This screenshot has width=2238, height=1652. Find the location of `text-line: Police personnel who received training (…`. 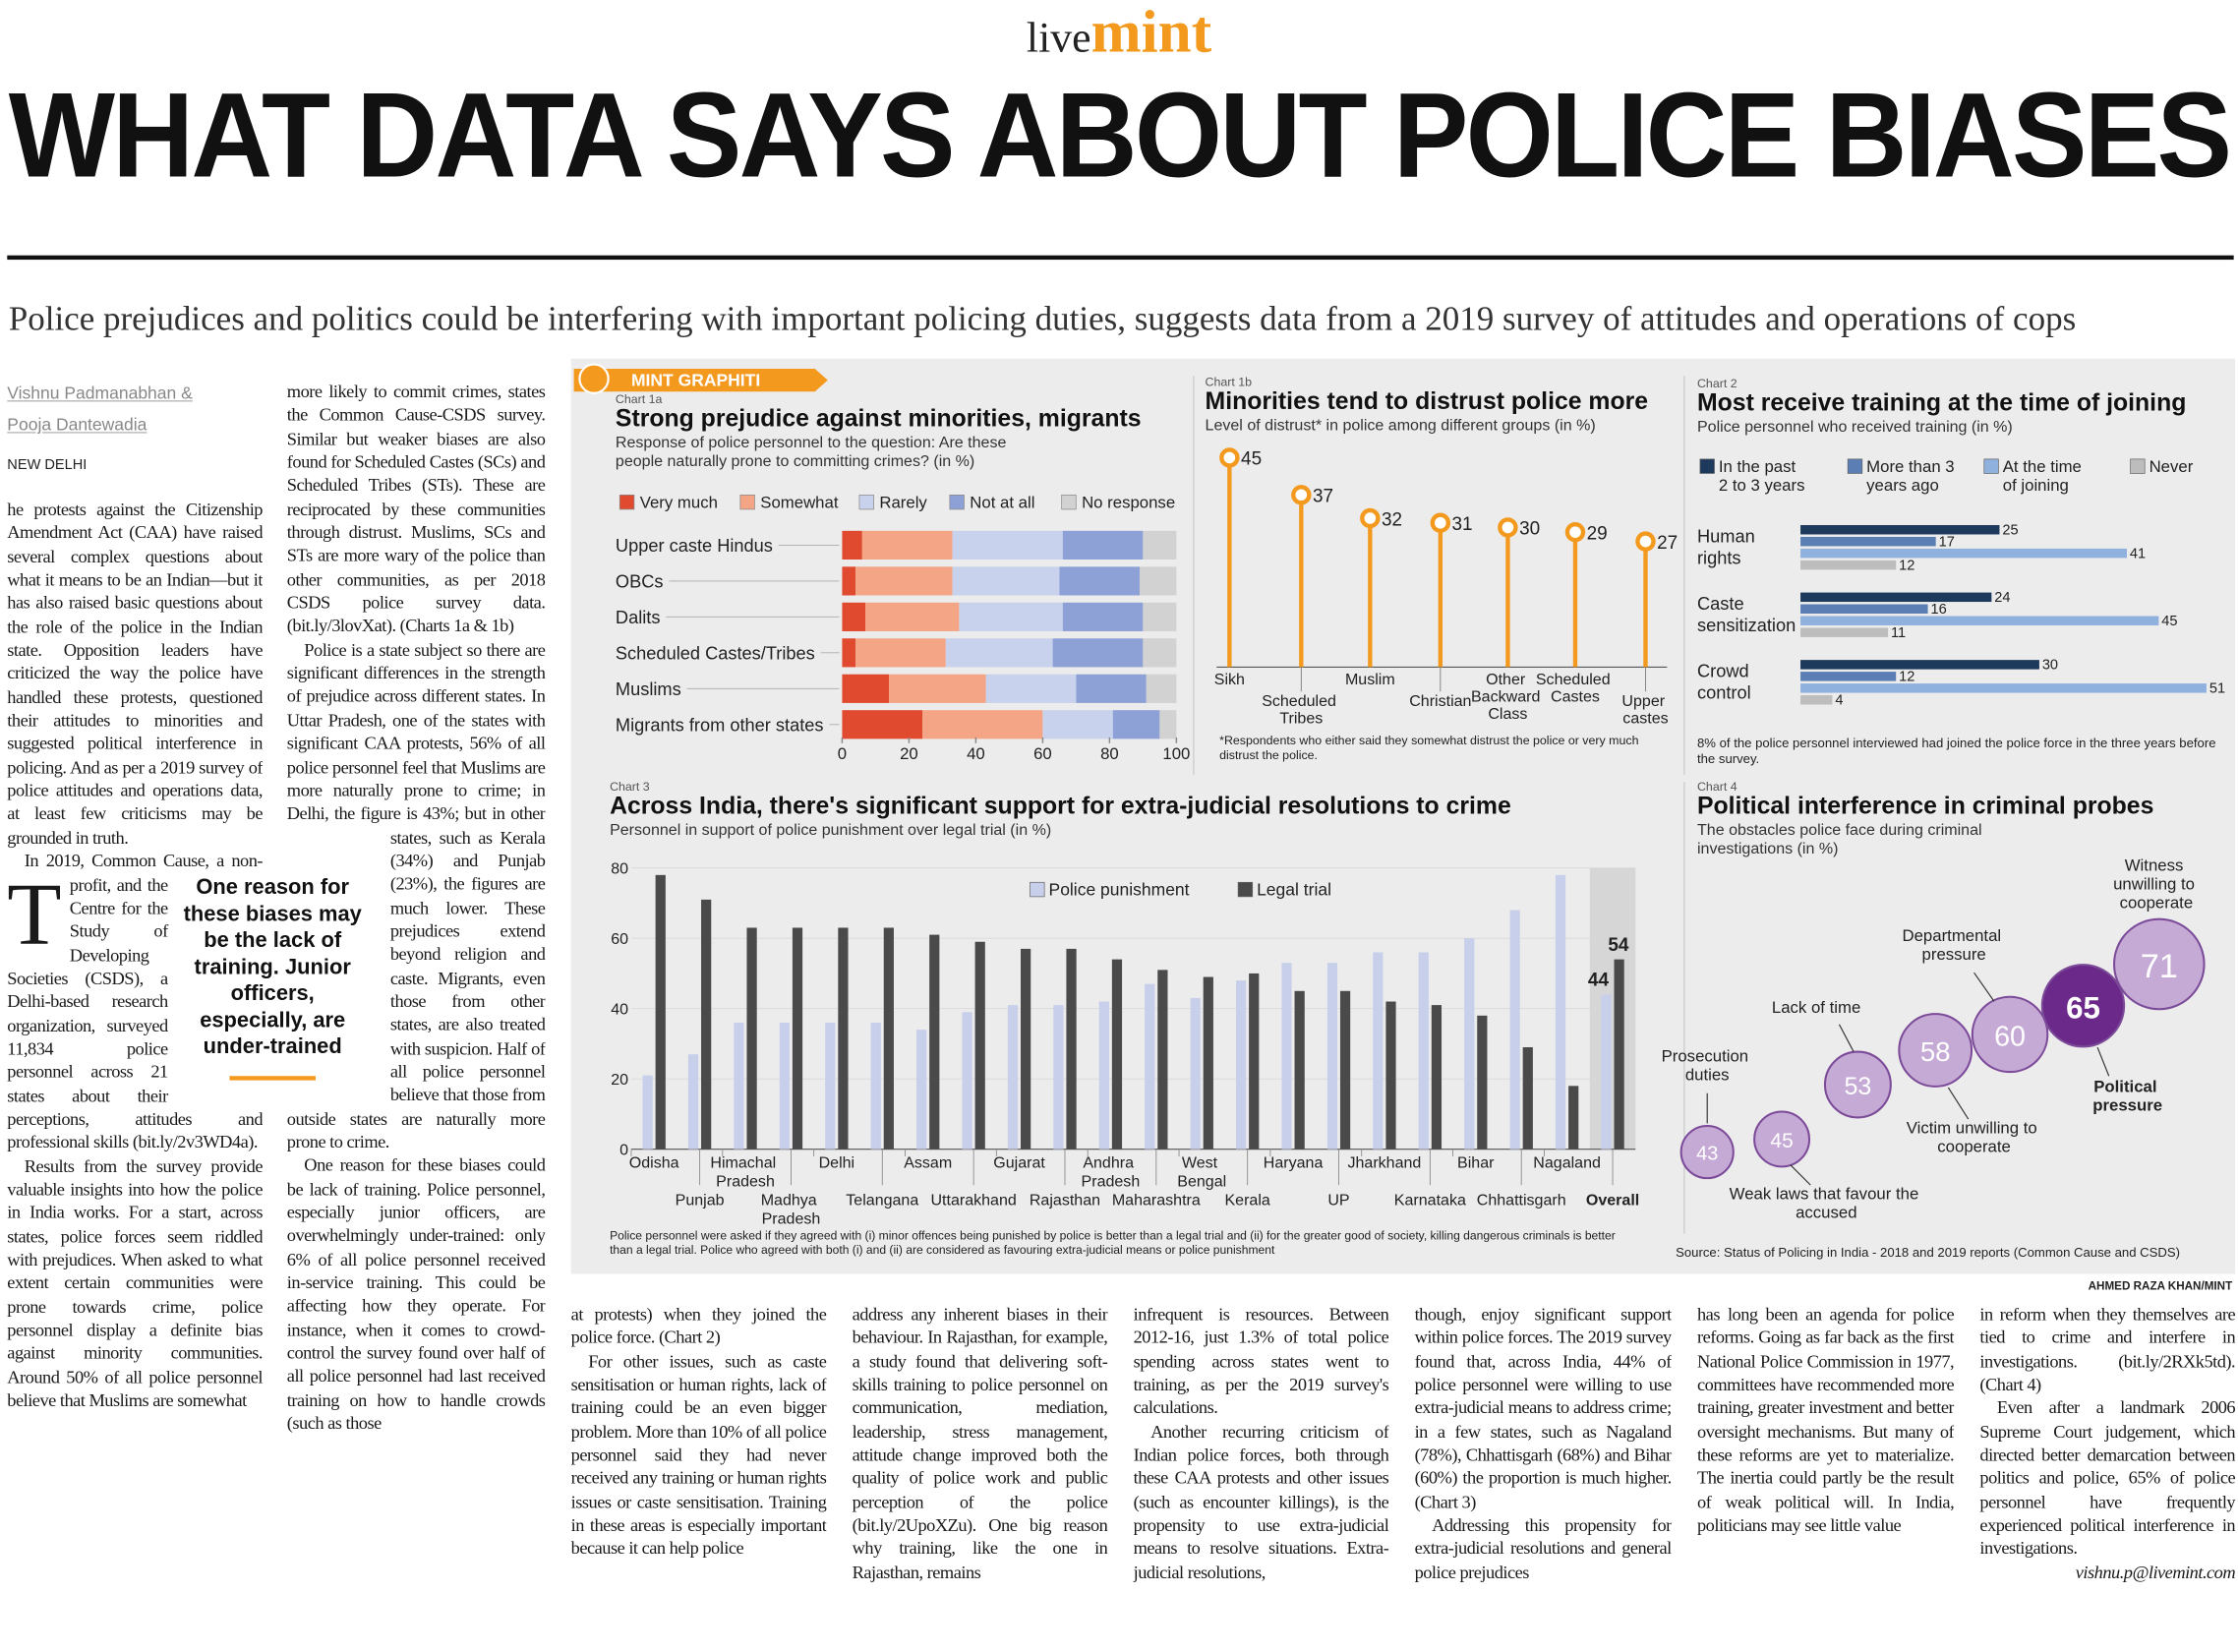

text-line: Police personnel who received training (… is located at coordinates (1855, 427).